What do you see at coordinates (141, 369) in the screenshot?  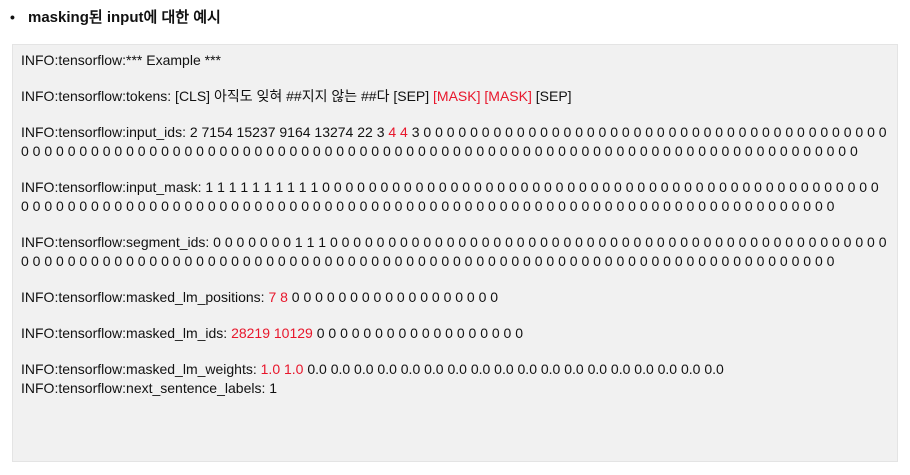 I see `masked-lm-weights-prefix: INFO:tensorflow:masked_lm_weights:` at bounding box center [141, 369].